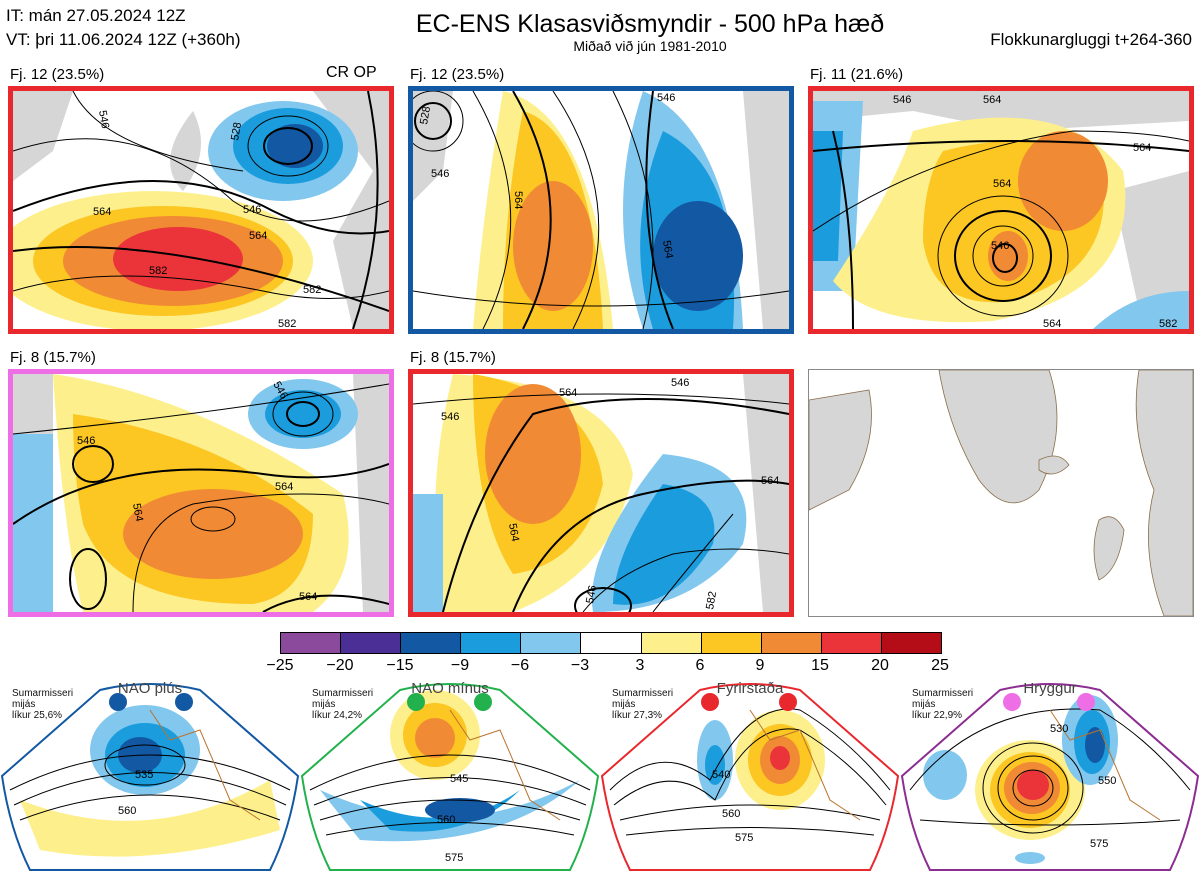  What do you see at coordinates (150, 688) in the screenshot?
I see `regime-name: NAO plús` at bounding box center [150, 688].